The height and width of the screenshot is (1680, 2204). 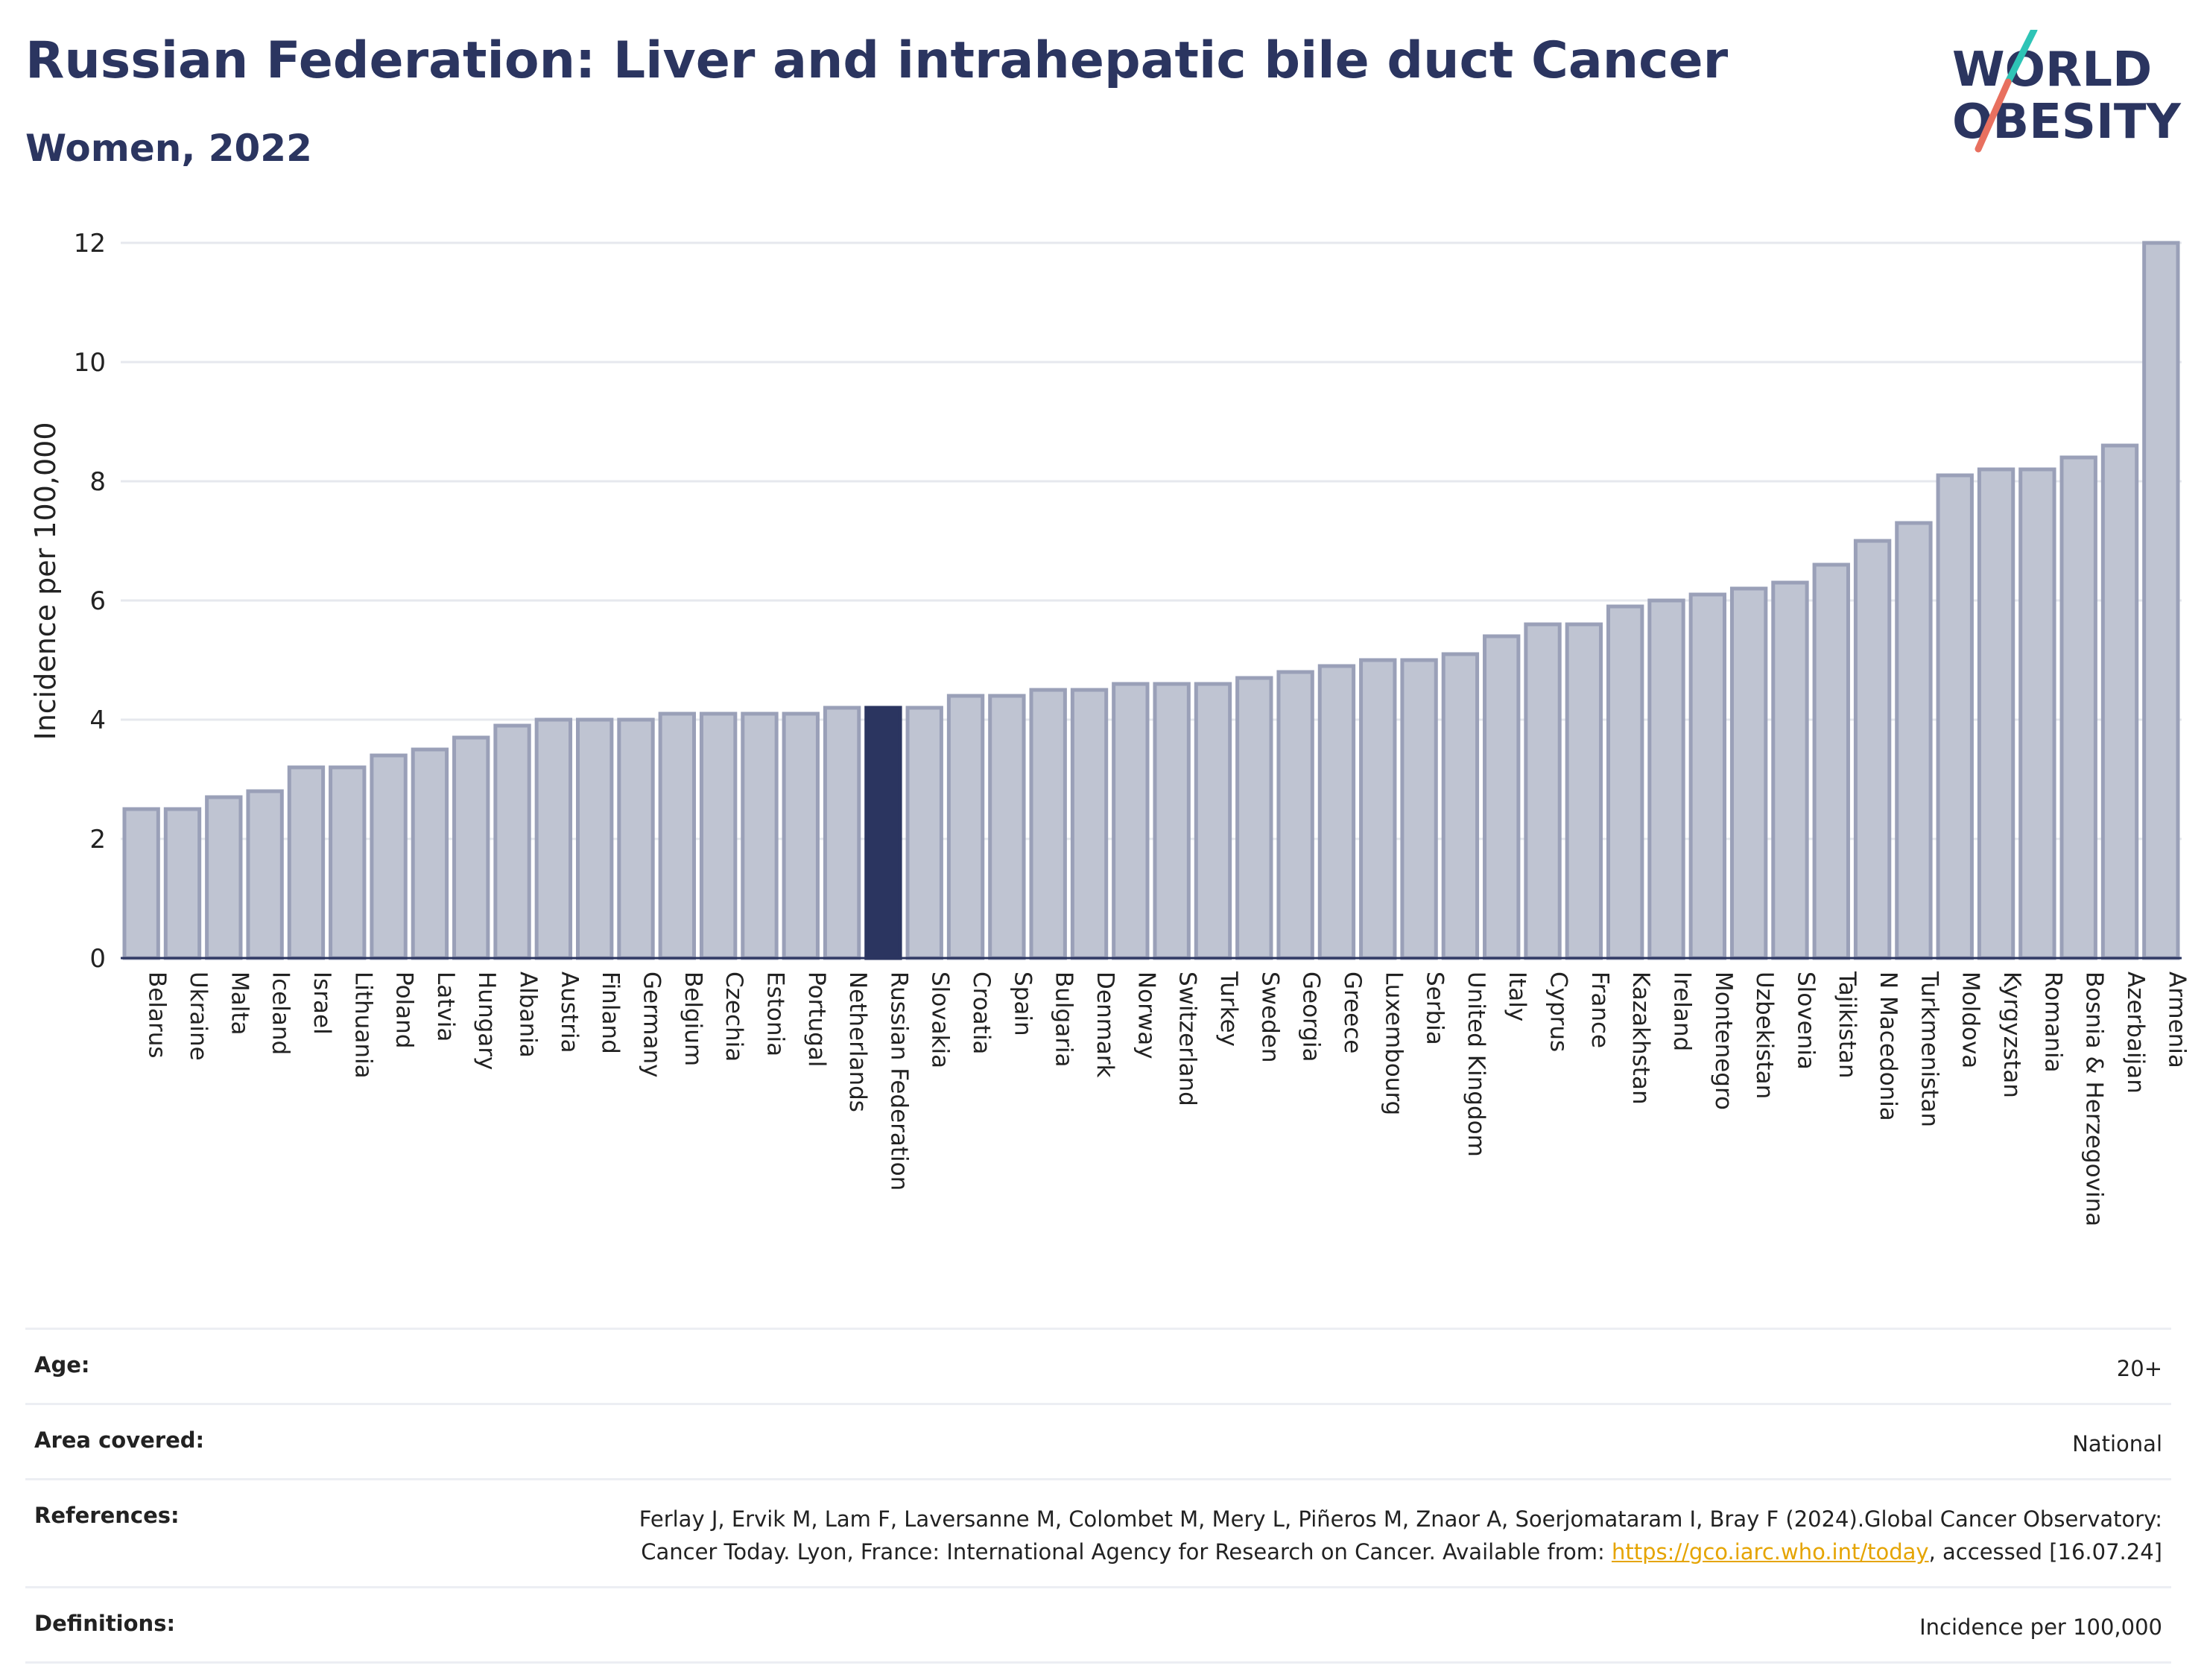 What do you see at coordinates (528, 1014) in the screenshot?
I see `x-category-label: Albania` at bounding box center [528, 1014].